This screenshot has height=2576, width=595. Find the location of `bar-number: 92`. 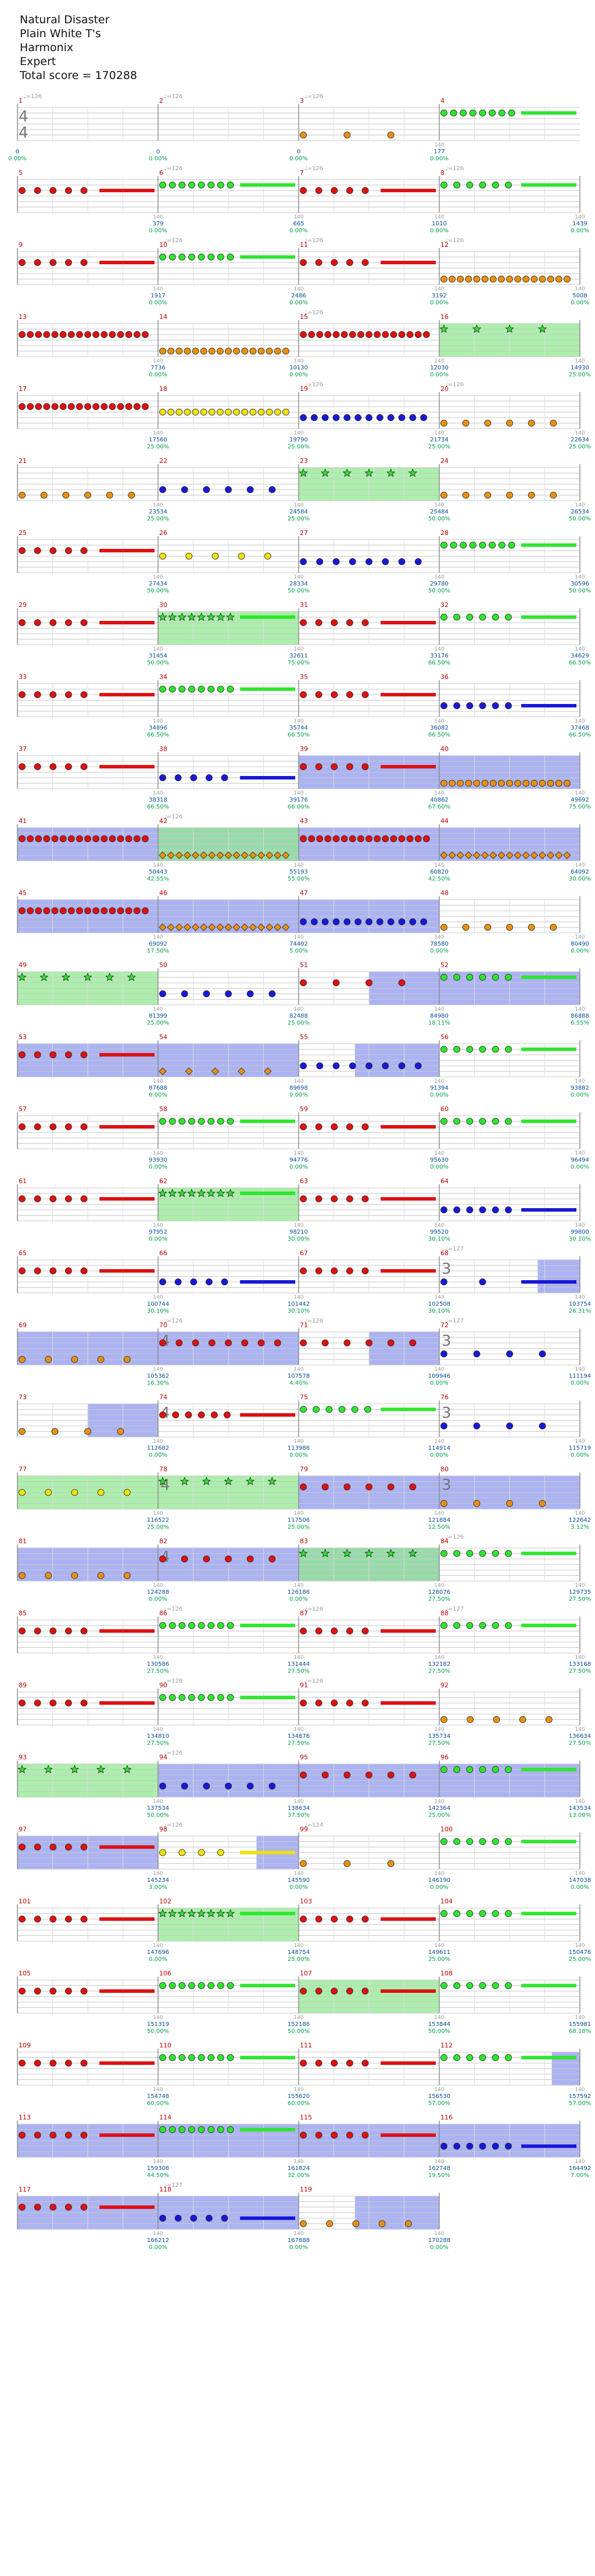

bar-number: 92 is located at coordinates (444, 1685).